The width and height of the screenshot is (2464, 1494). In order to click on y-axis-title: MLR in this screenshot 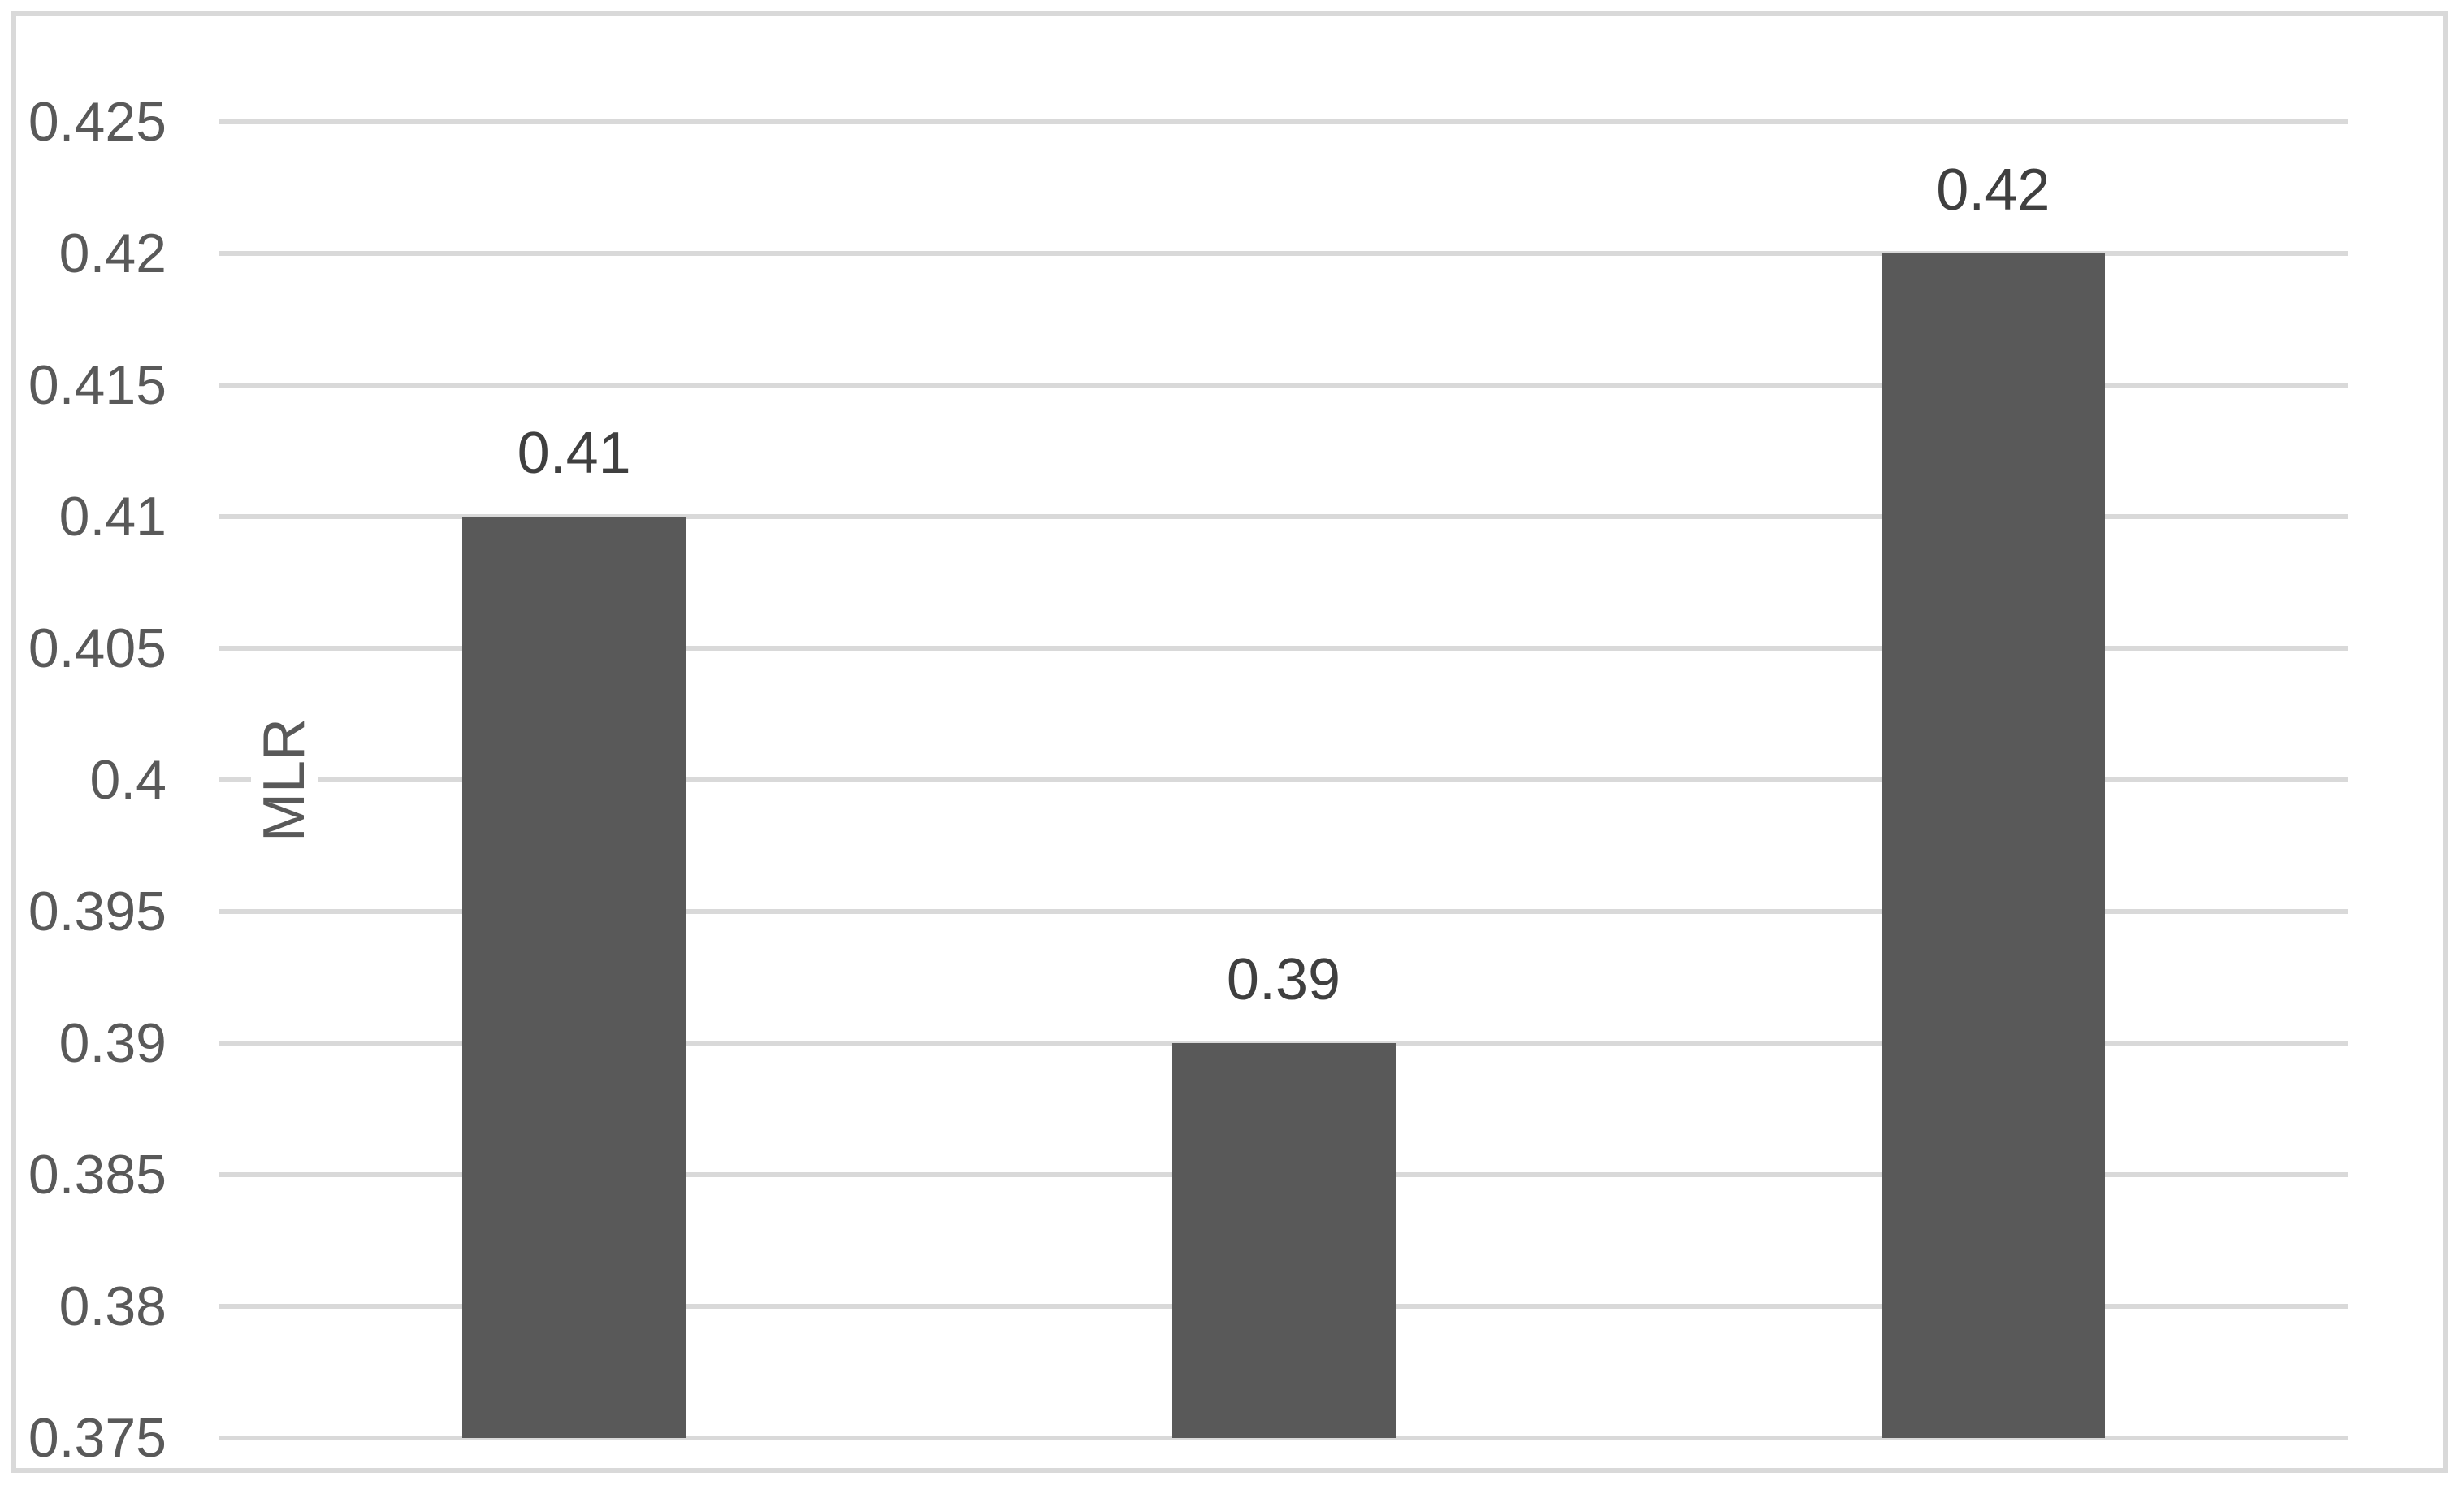, I will do `click(284, 779)`.